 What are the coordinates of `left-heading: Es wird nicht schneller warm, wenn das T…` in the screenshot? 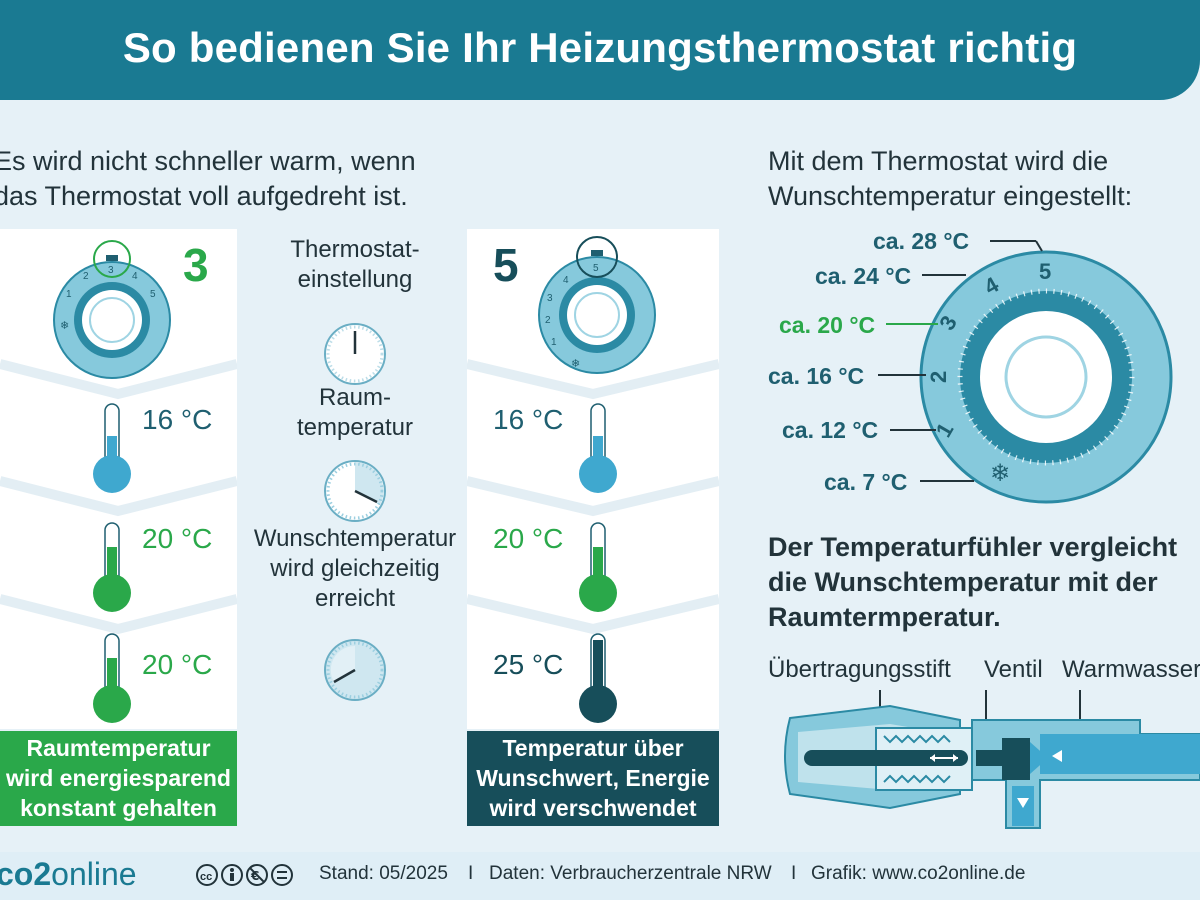 It's located at (208, 178).